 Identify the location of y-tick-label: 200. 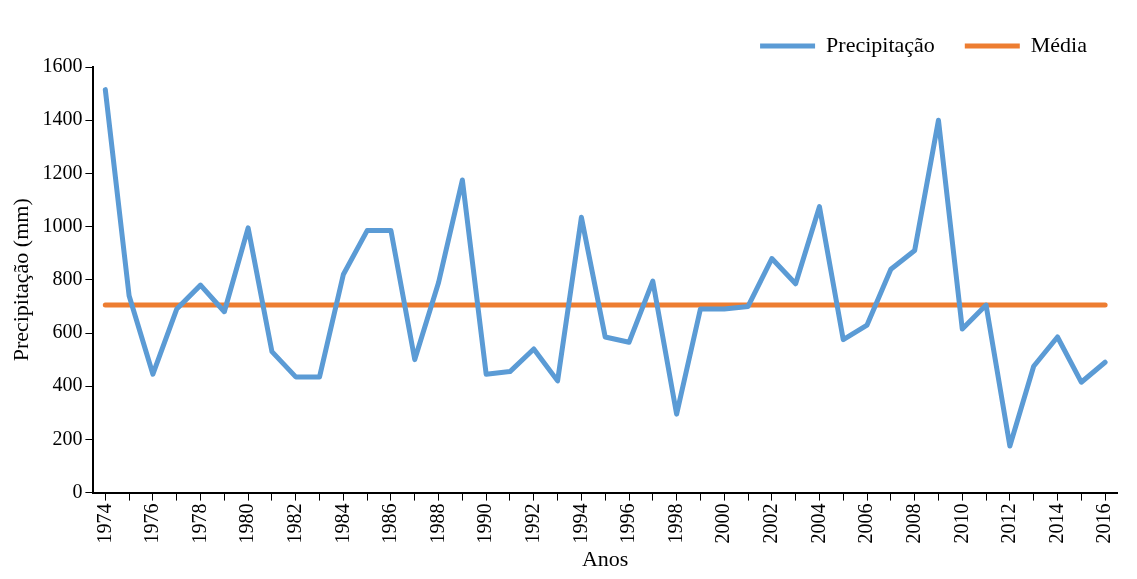
(67, 437).